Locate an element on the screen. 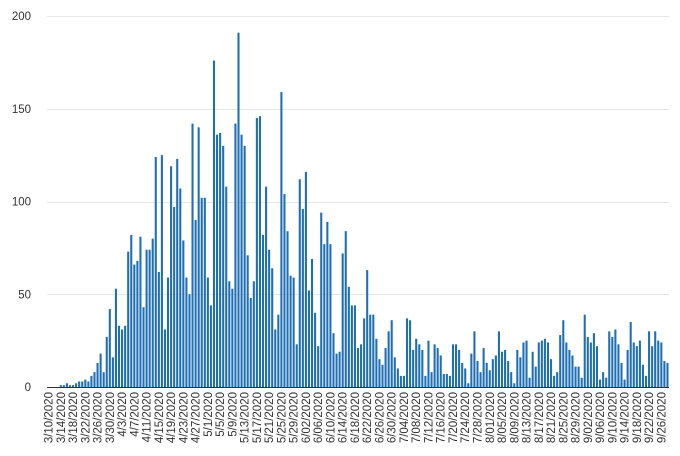  x-tick-label: 4/3/2020 is located at coordinates (123, 414).